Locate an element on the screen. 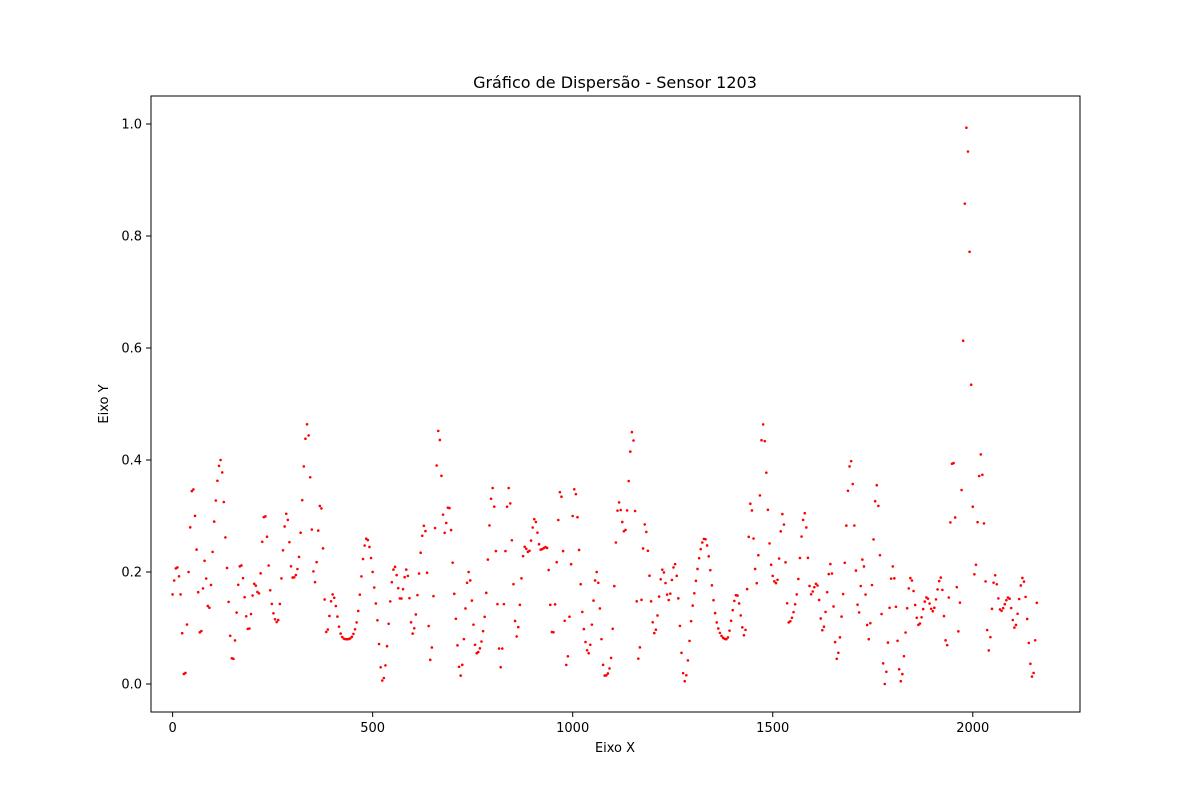  chart-title: Gráfico de Dispersão - Sensor 1203 is located at coordinates (615, 82).